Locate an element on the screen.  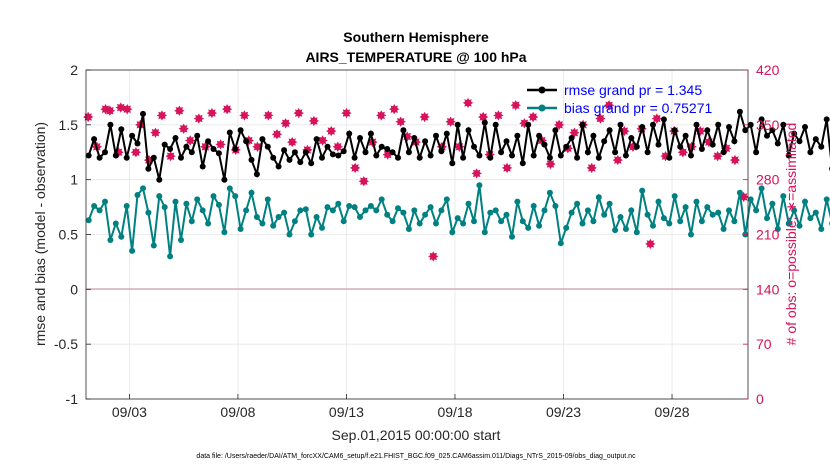
legend-bias-marker is located at coordinates (542, 108).